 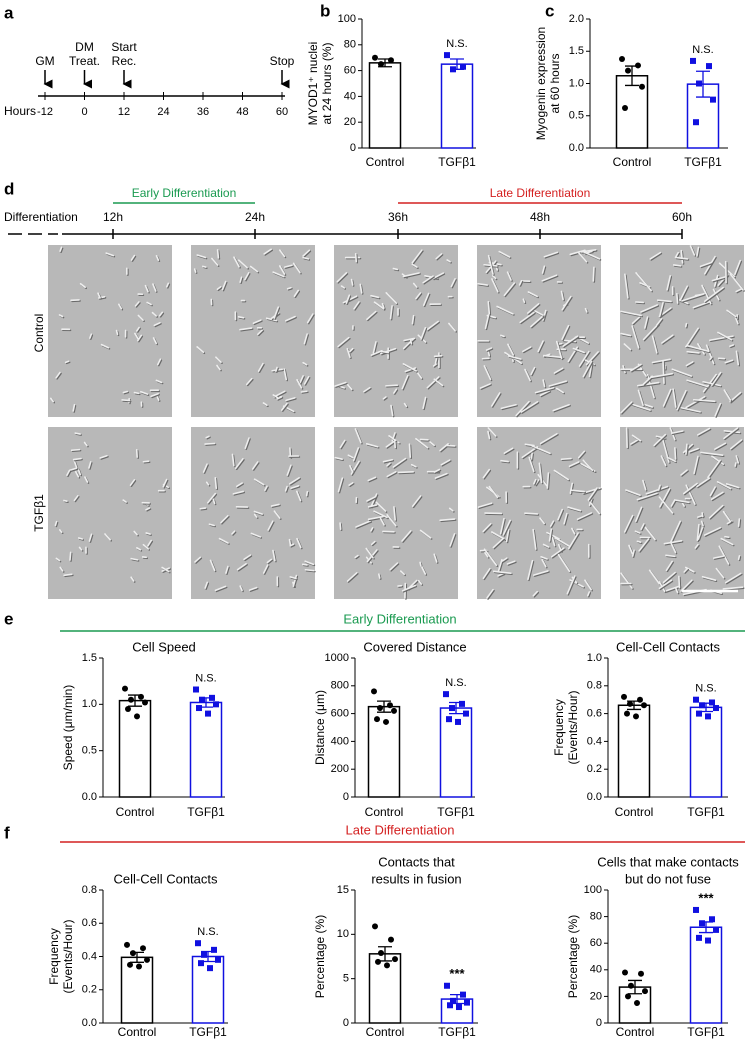 I want to click on y-axis-label: Frequency, so click(x=559, y=727).